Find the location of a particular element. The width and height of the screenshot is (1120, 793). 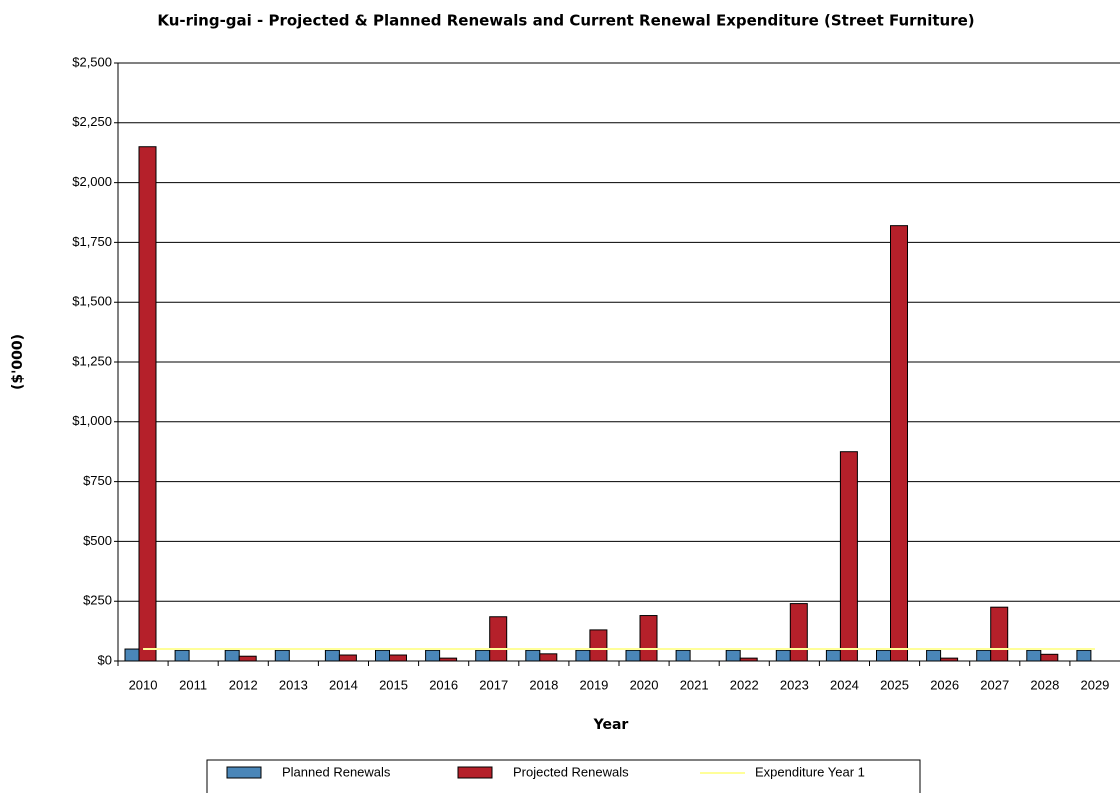

x-tick-label: 2018 is located at coordinates (543, 684).